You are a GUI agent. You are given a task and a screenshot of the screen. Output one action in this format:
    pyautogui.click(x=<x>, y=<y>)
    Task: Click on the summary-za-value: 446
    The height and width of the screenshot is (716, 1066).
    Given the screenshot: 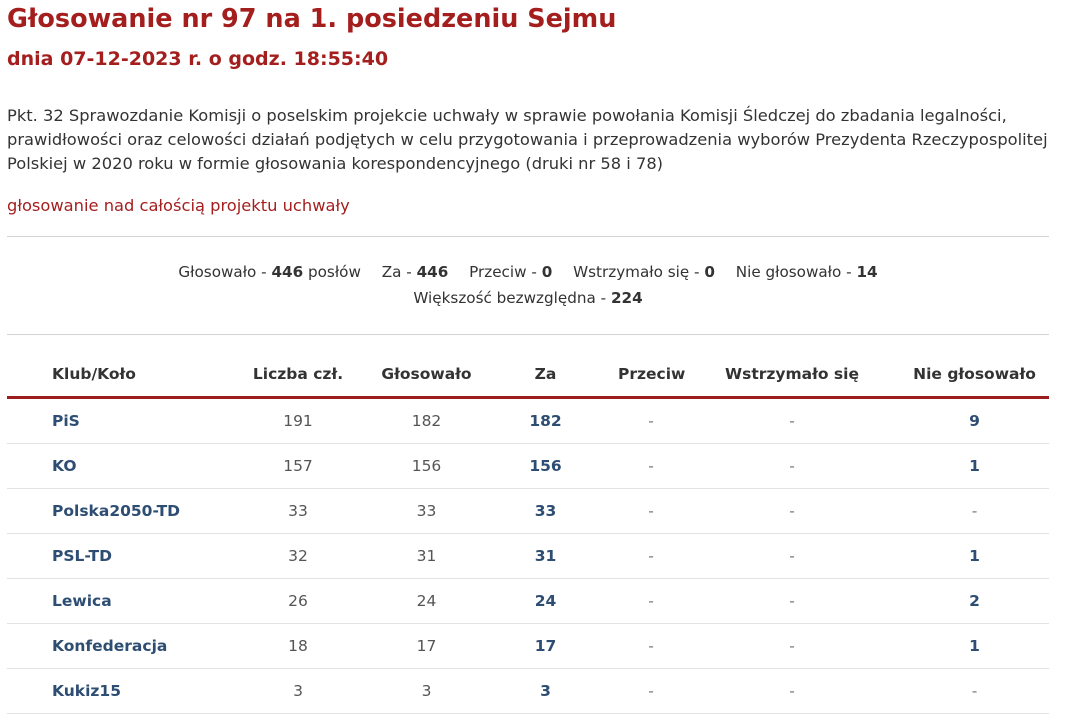 What is the action you would take?
    pyautogui.click(x=432, y=272)
    